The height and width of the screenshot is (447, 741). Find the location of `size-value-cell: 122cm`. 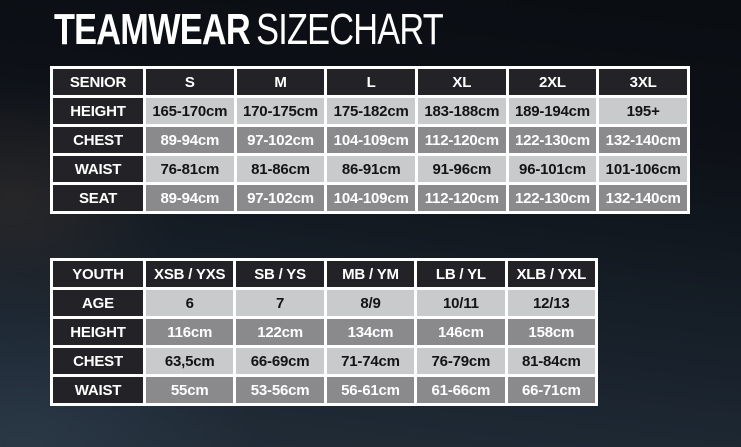

size-value-cell: 122cm is located at coordinates (280, 332).